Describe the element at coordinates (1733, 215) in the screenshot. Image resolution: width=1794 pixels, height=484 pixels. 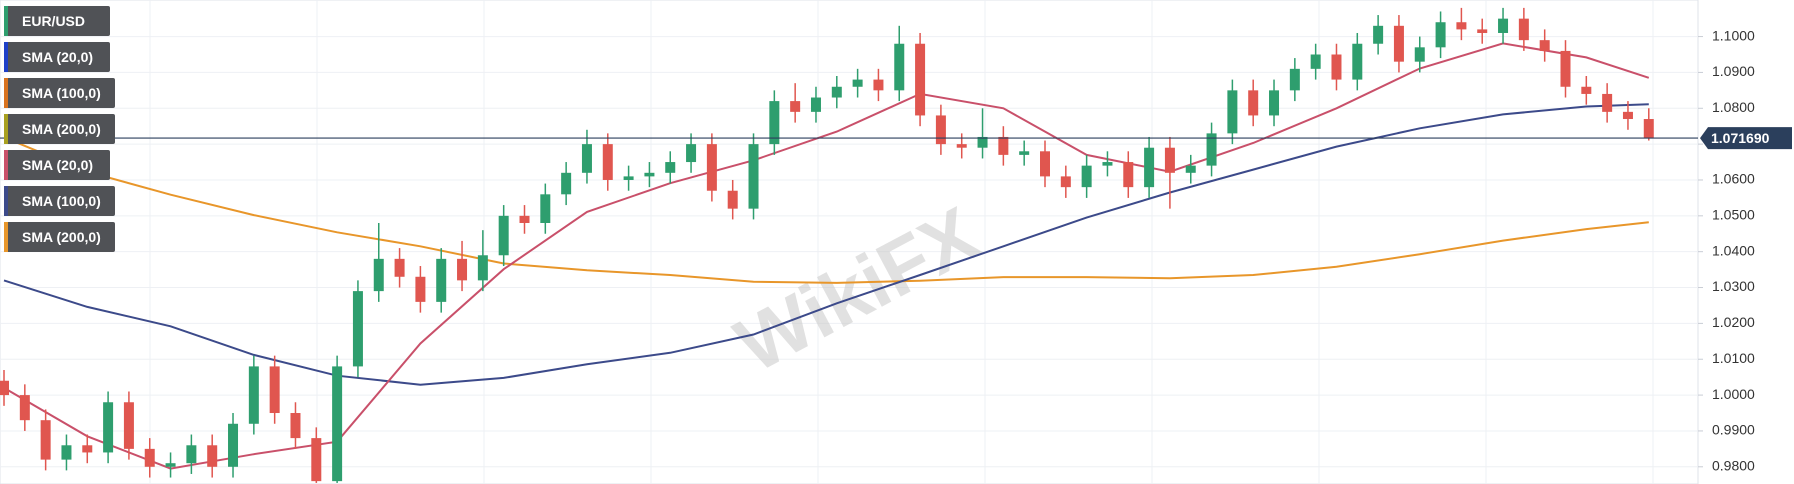
I see `y-tick-label: 1.0500` at that location.